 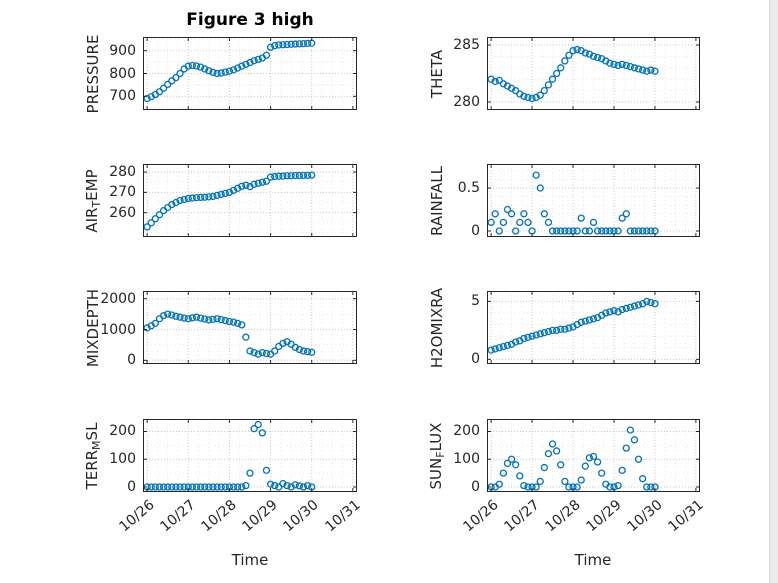 What do you see at coordinates (250, 560) in the screenshot?
I see `x-axis-label-left: Time` at bounding box center [250, 560].